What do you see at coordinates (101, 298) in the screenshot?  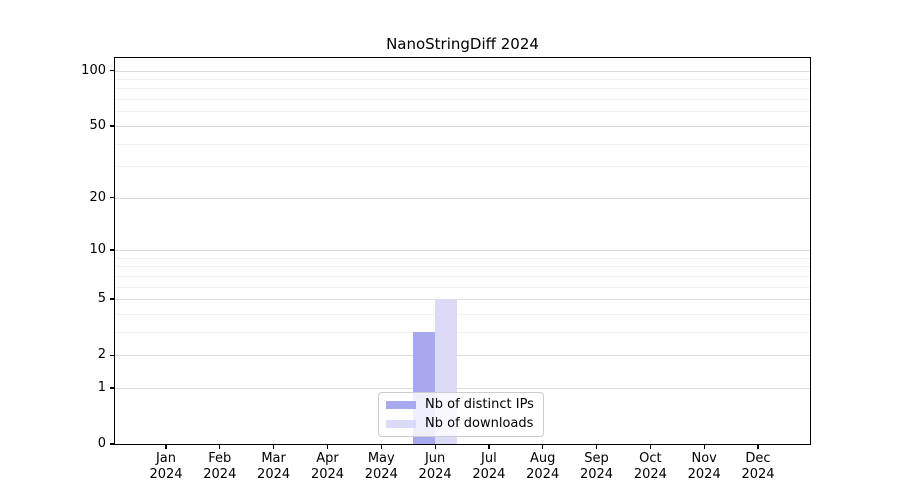 I see `y-tick-label: 5` at bounding box center [101, 298].